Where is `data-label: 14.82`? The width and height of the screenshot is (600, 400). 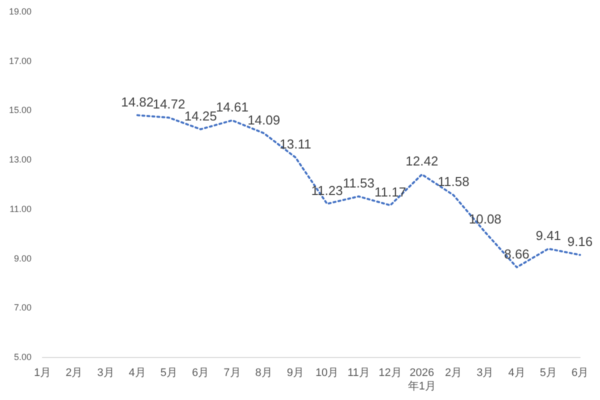 data-label: 14.82 is located at coordinates (137, 102).